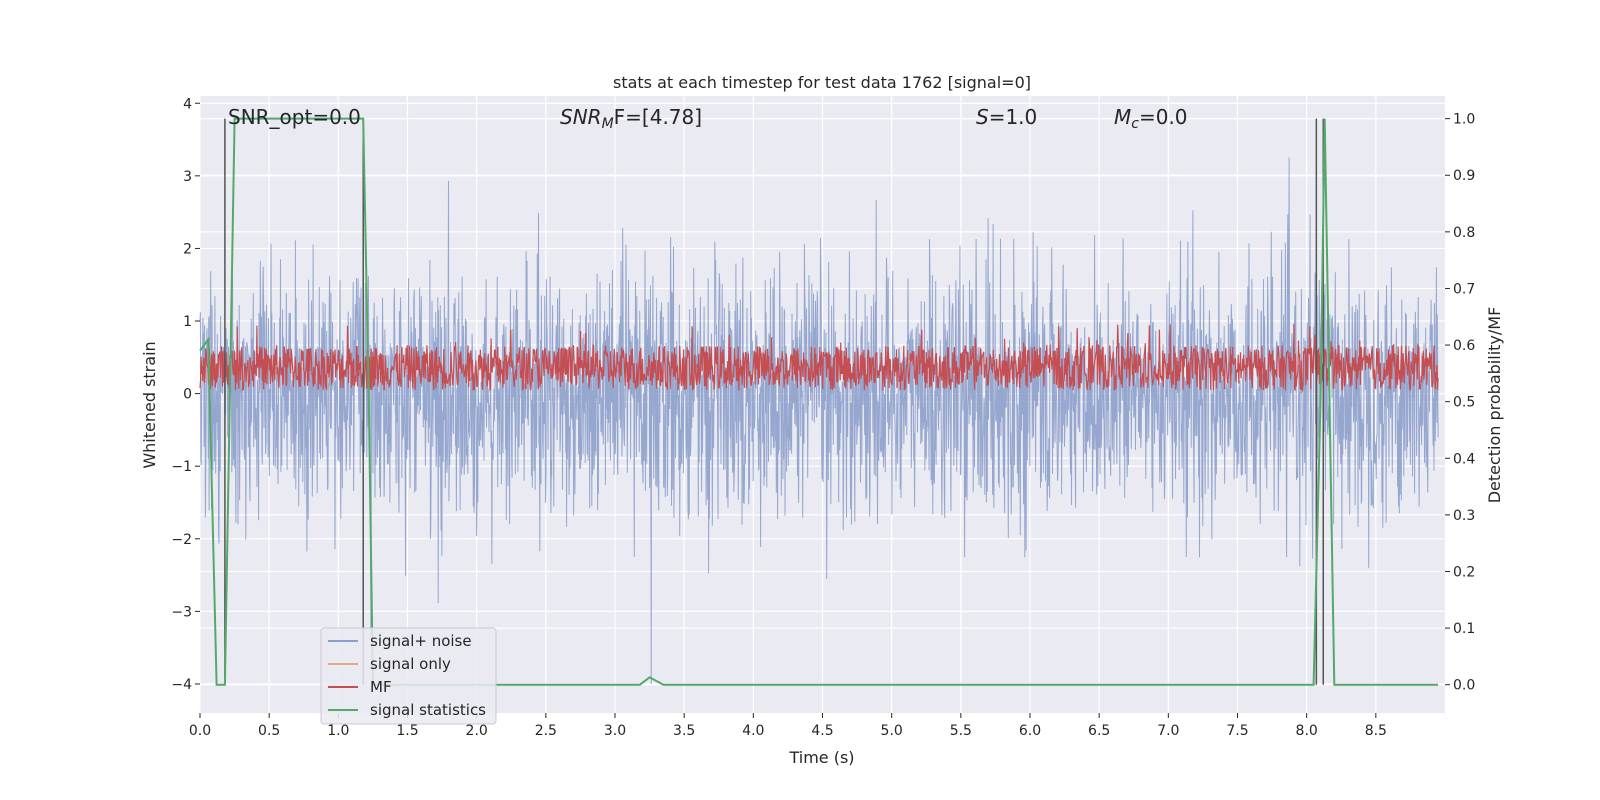 The height and width of the screenshot is (800, 1600). Describe the element at coordinates (1237, 731) in the screenshot. I see `x-tick-label: 7.5` at that location.